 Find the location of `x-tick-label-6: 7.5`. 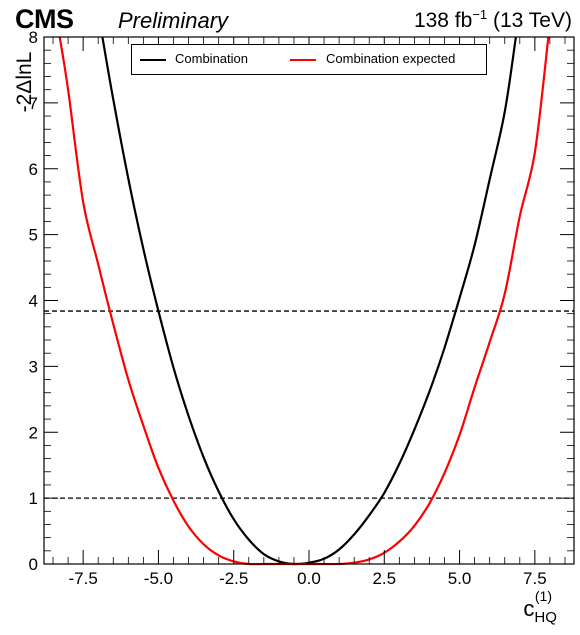

x-tick-label-6: 7.5 is located at coordinates (535, 578).